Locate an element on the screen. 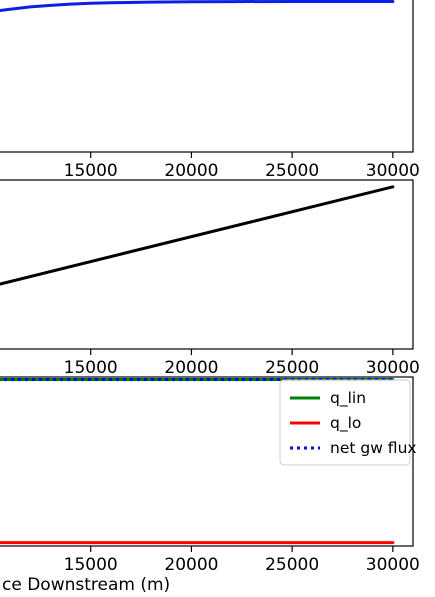 The height and width of the screenshot is (597, 435). legend-label: q_lo is located at coordinates (345, 423).